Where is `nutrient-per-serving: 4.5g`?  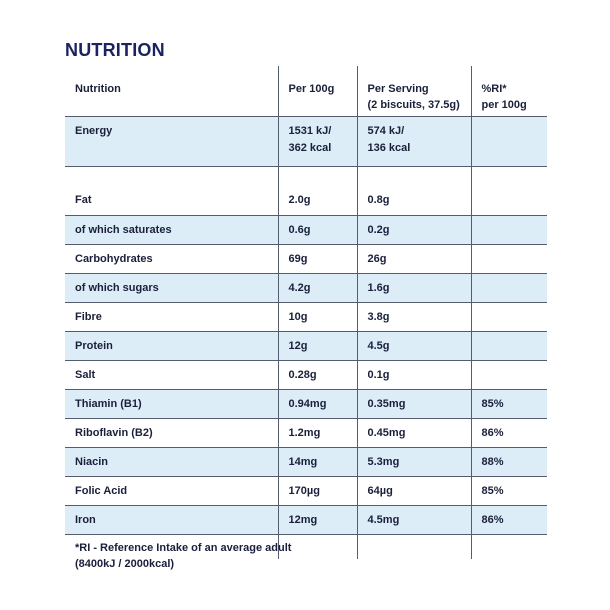 nutrient-per-serving: 4.5g is located at coordinates (413, 345).